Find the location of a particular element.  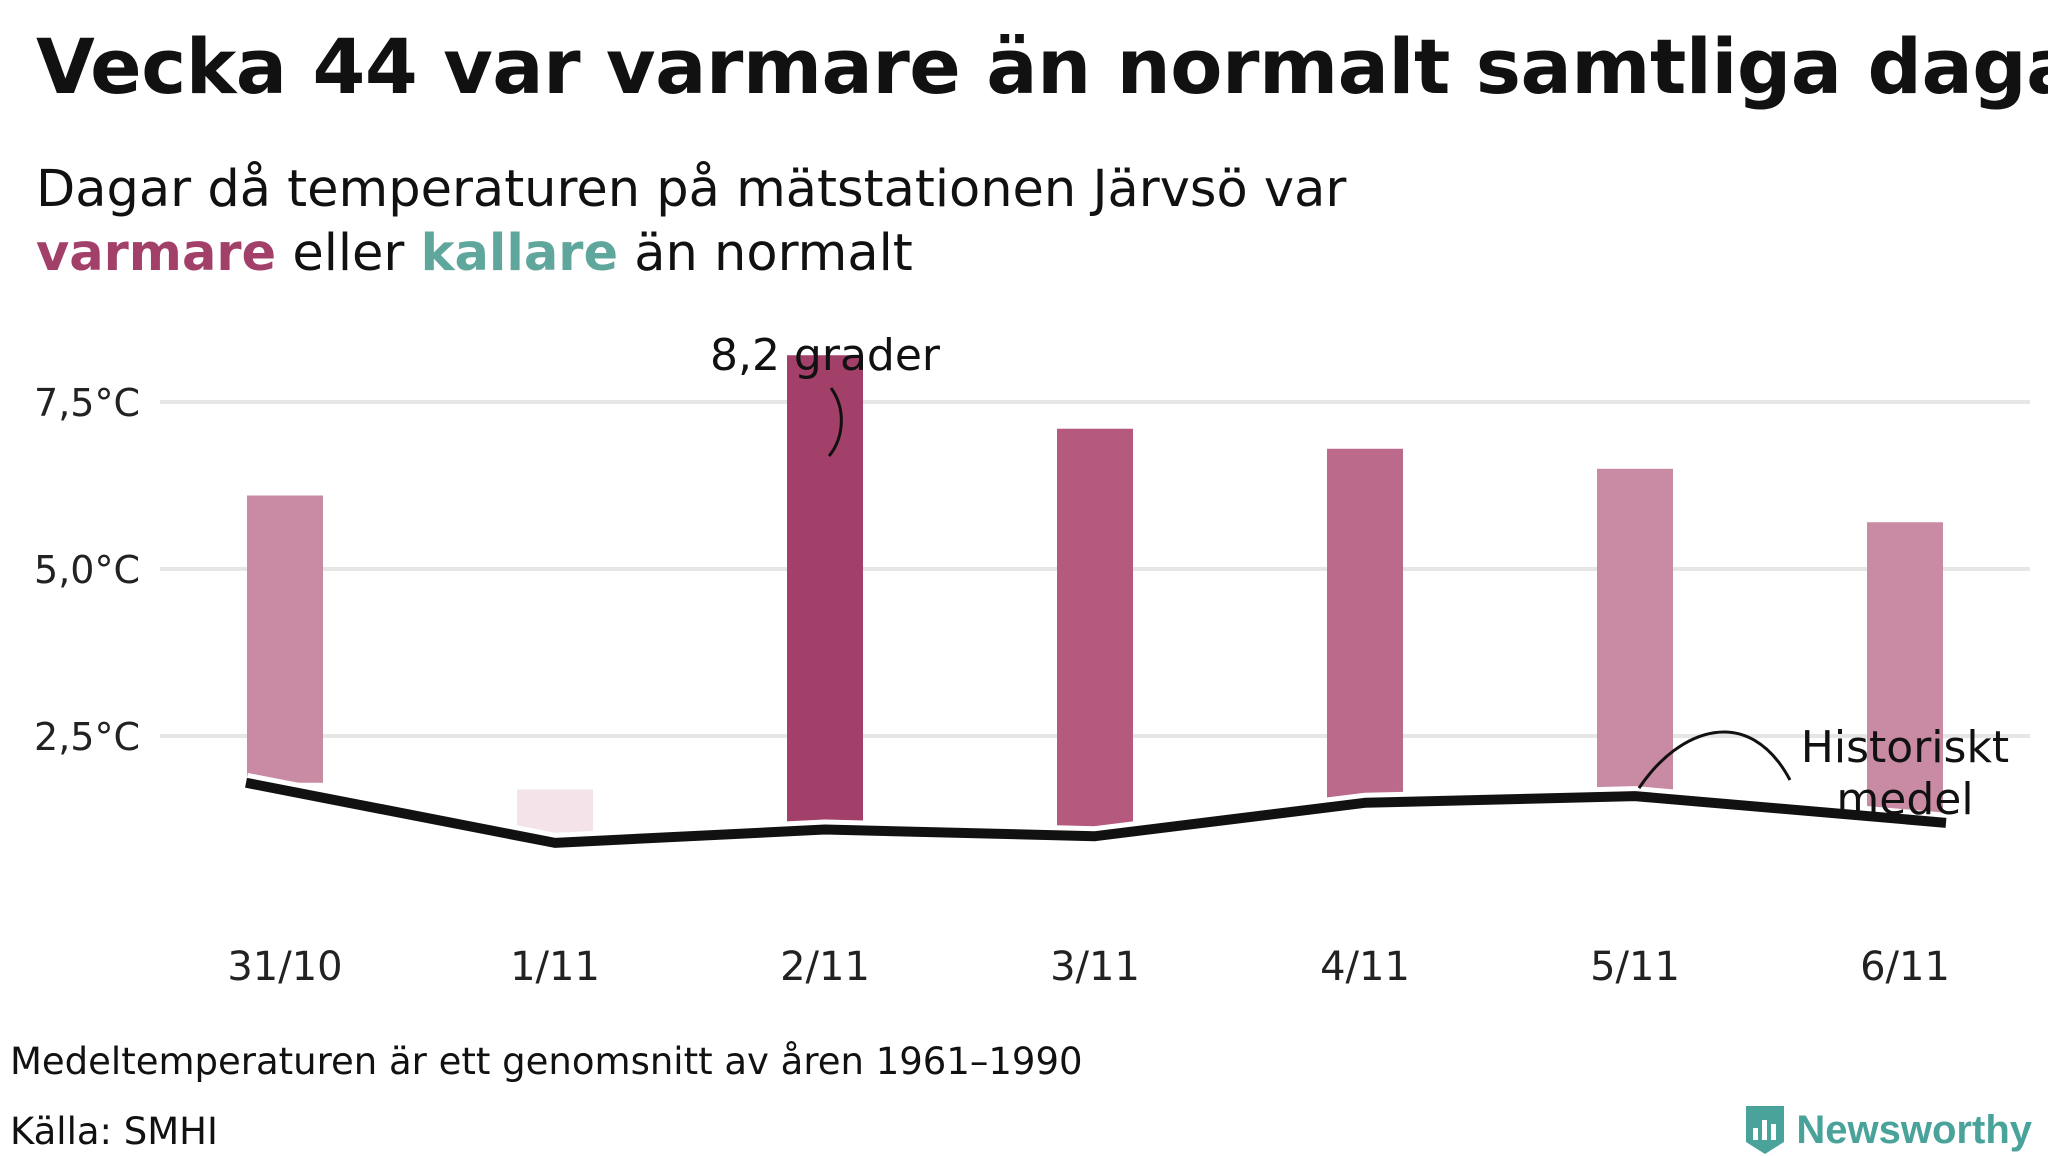

x-axis-ticks: 31/10 1/11 2/11 3/11 4/11 5/11 6/11 is located at coordinates (1088, 967).